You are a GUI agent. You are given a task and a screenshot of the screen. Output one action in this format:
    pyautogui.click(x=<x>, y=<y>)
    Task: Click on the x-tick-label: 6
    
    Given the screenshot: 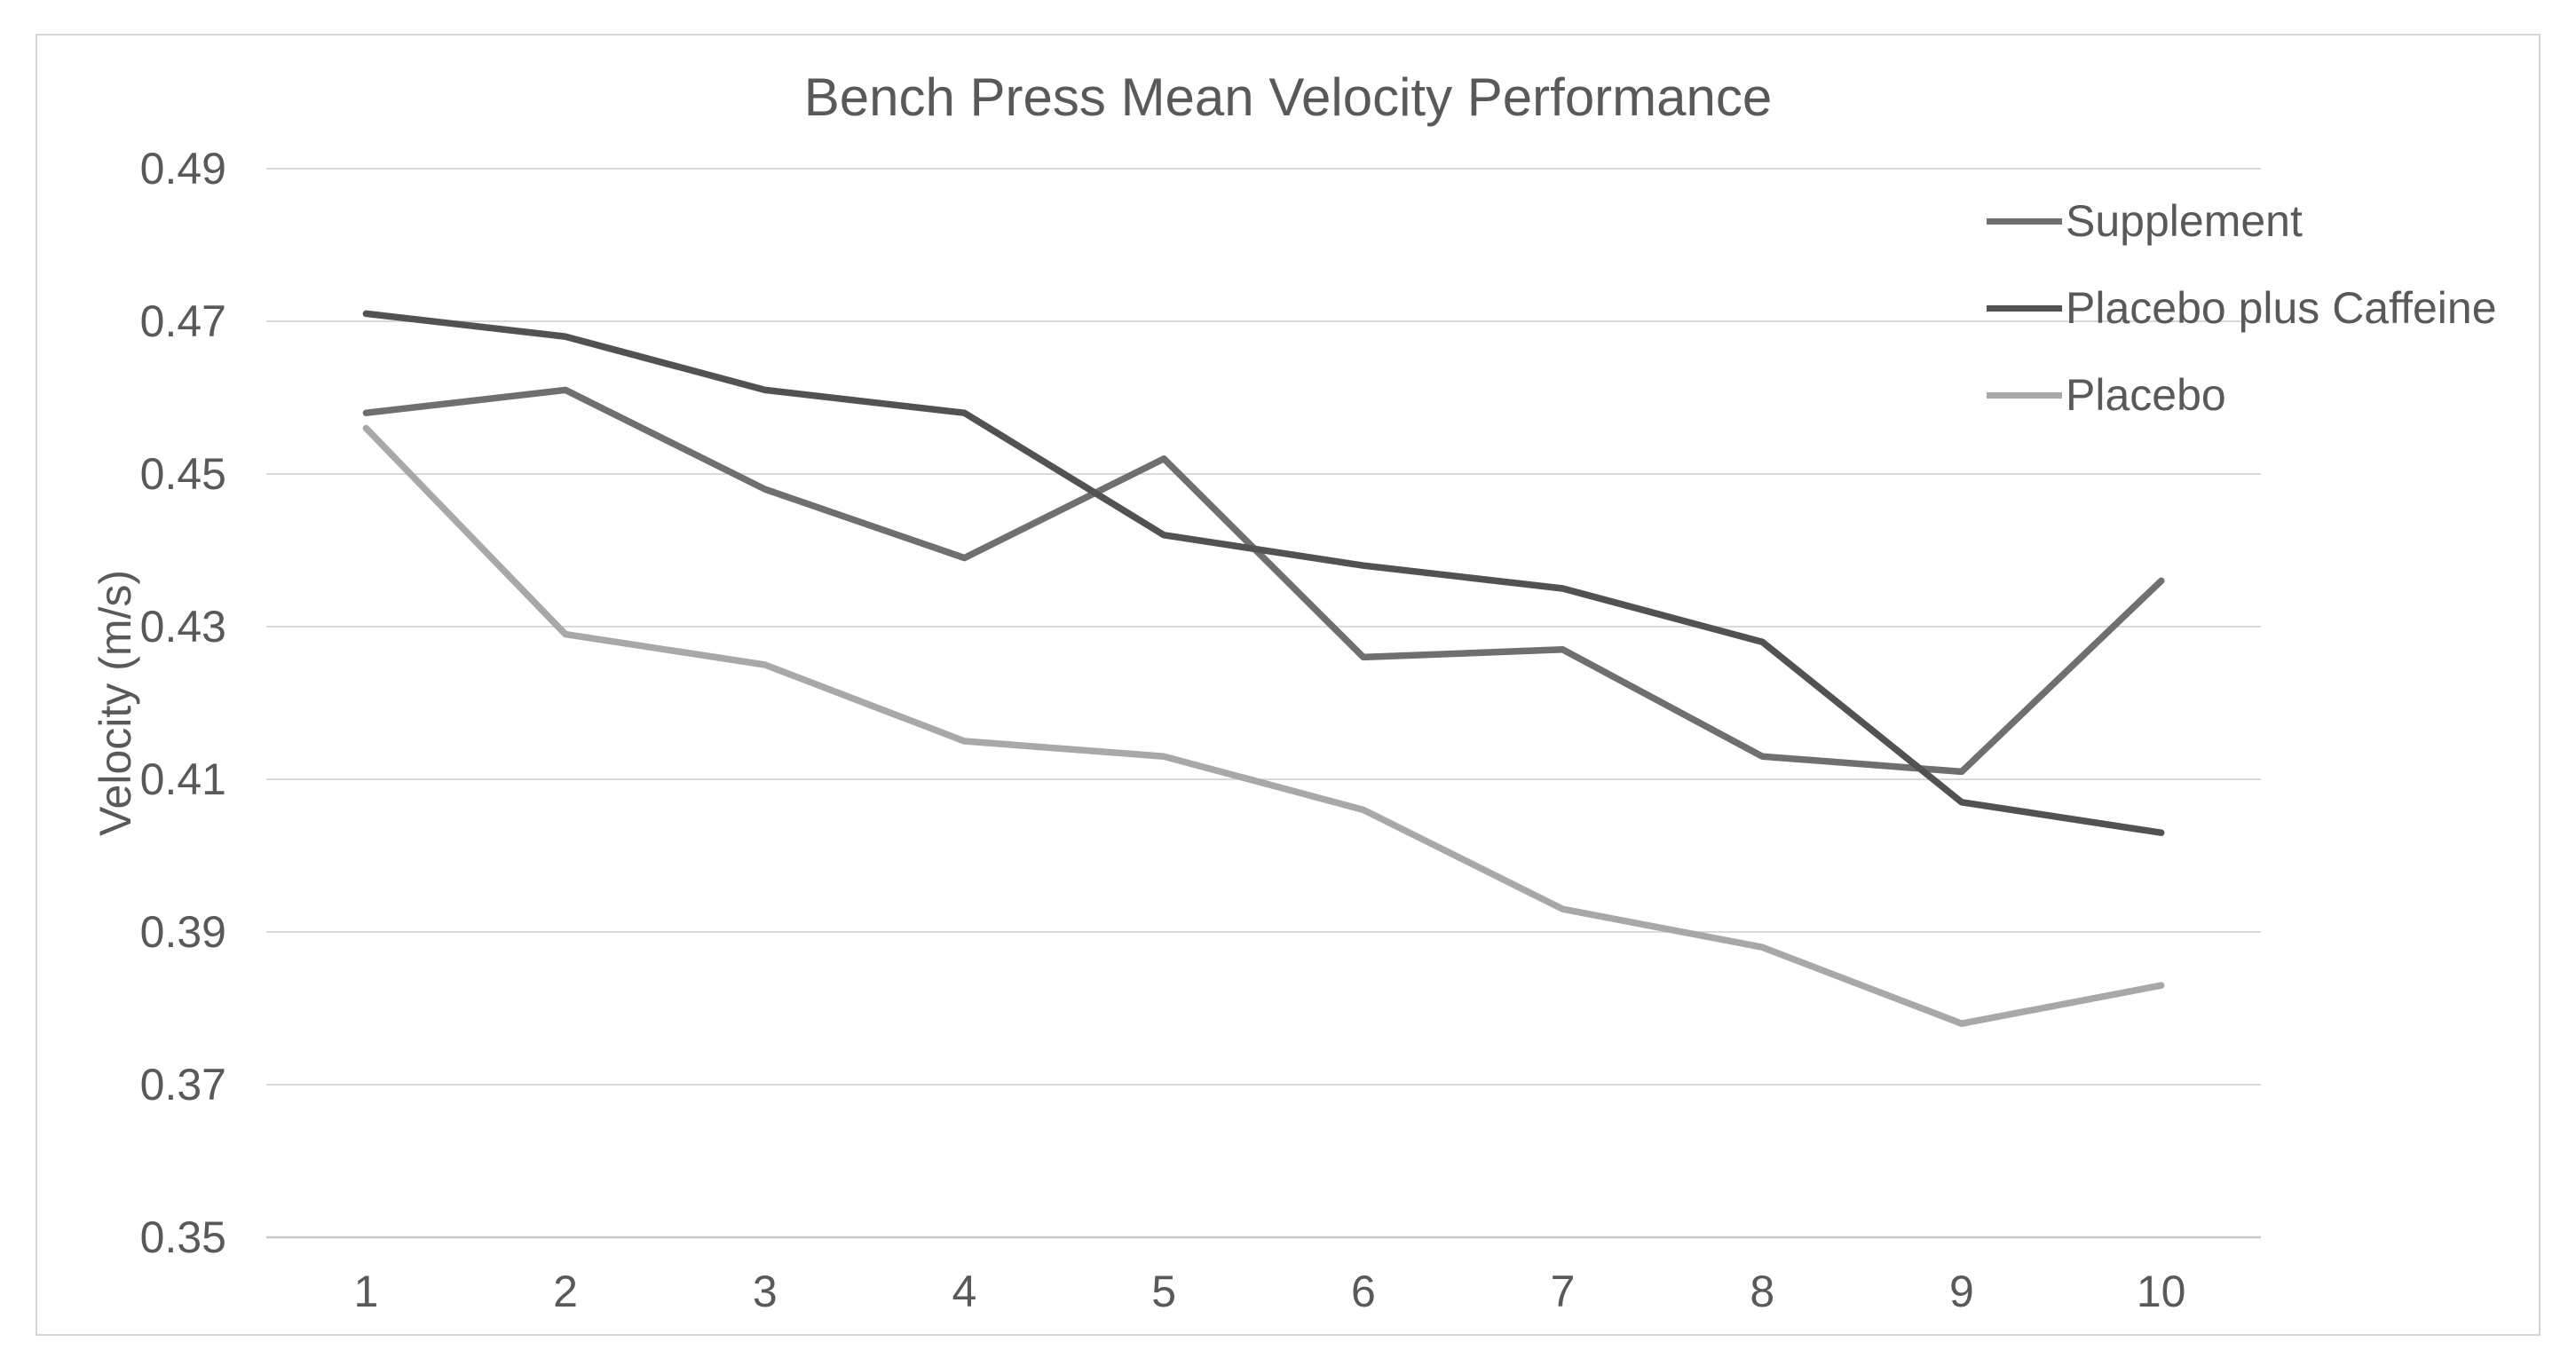 What is the action you would take?
    pyautogui.click(x=1363, y=1291)
    